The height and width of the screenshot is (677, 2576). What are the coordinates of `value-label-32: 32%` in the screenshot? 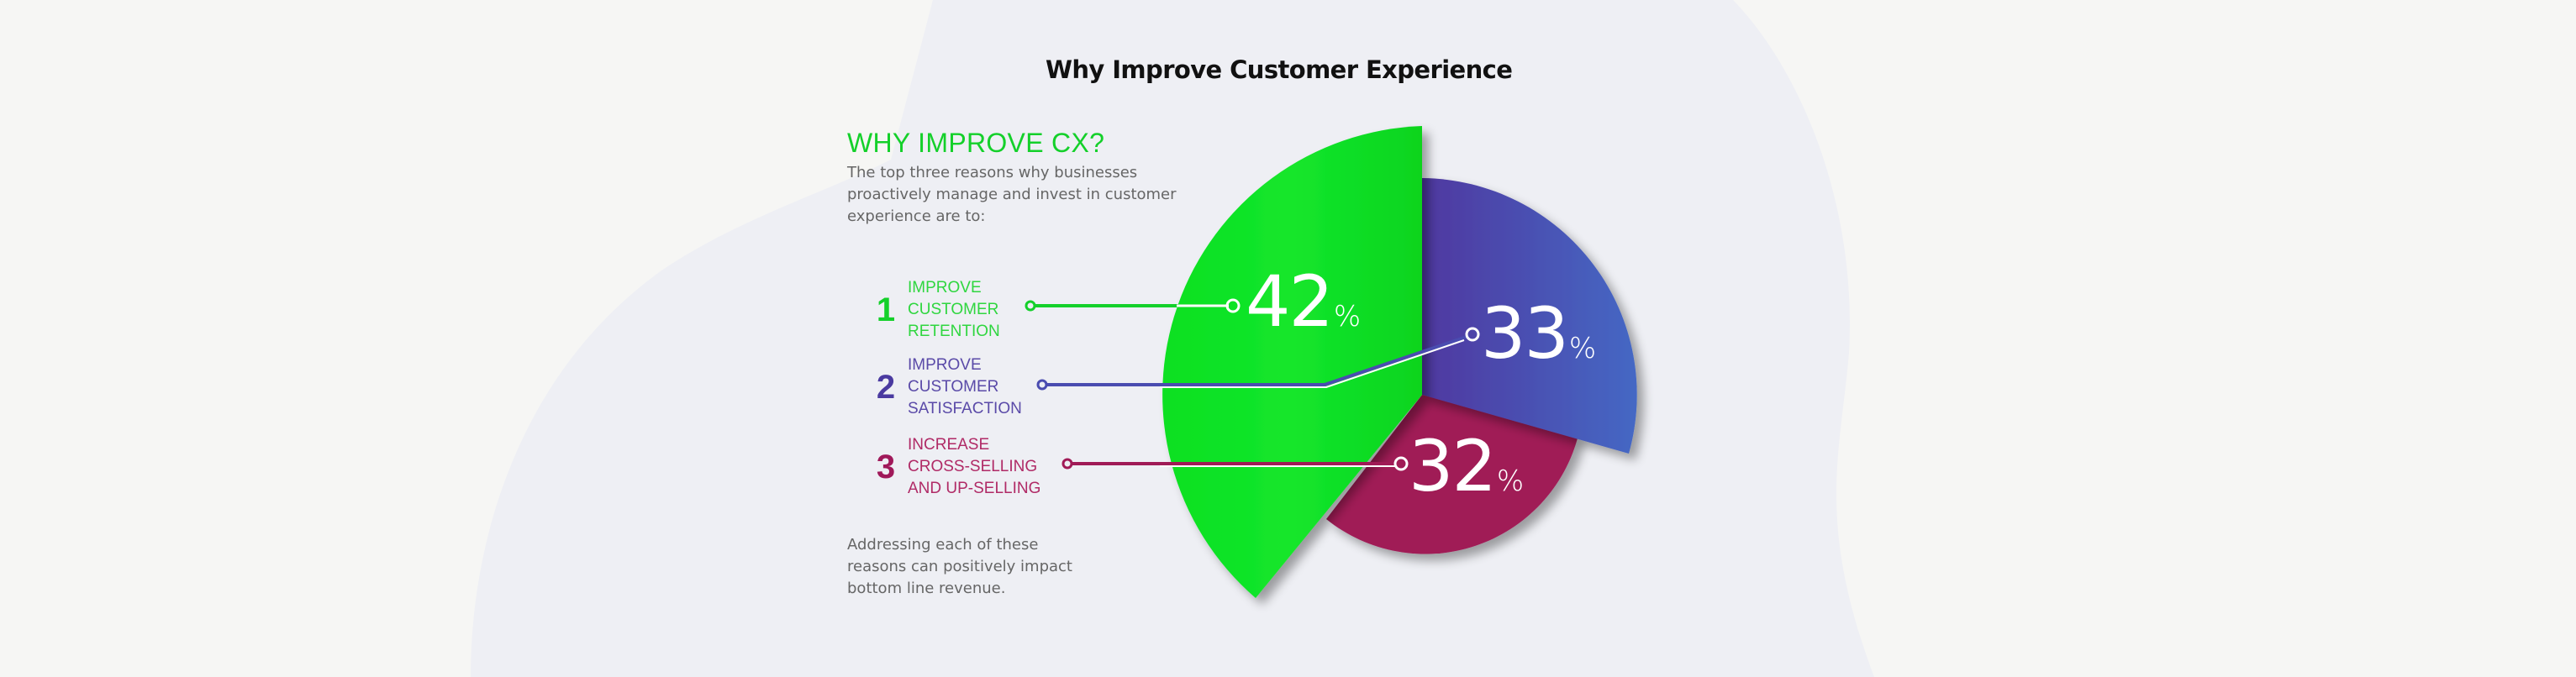 It's located at (1467, 466).